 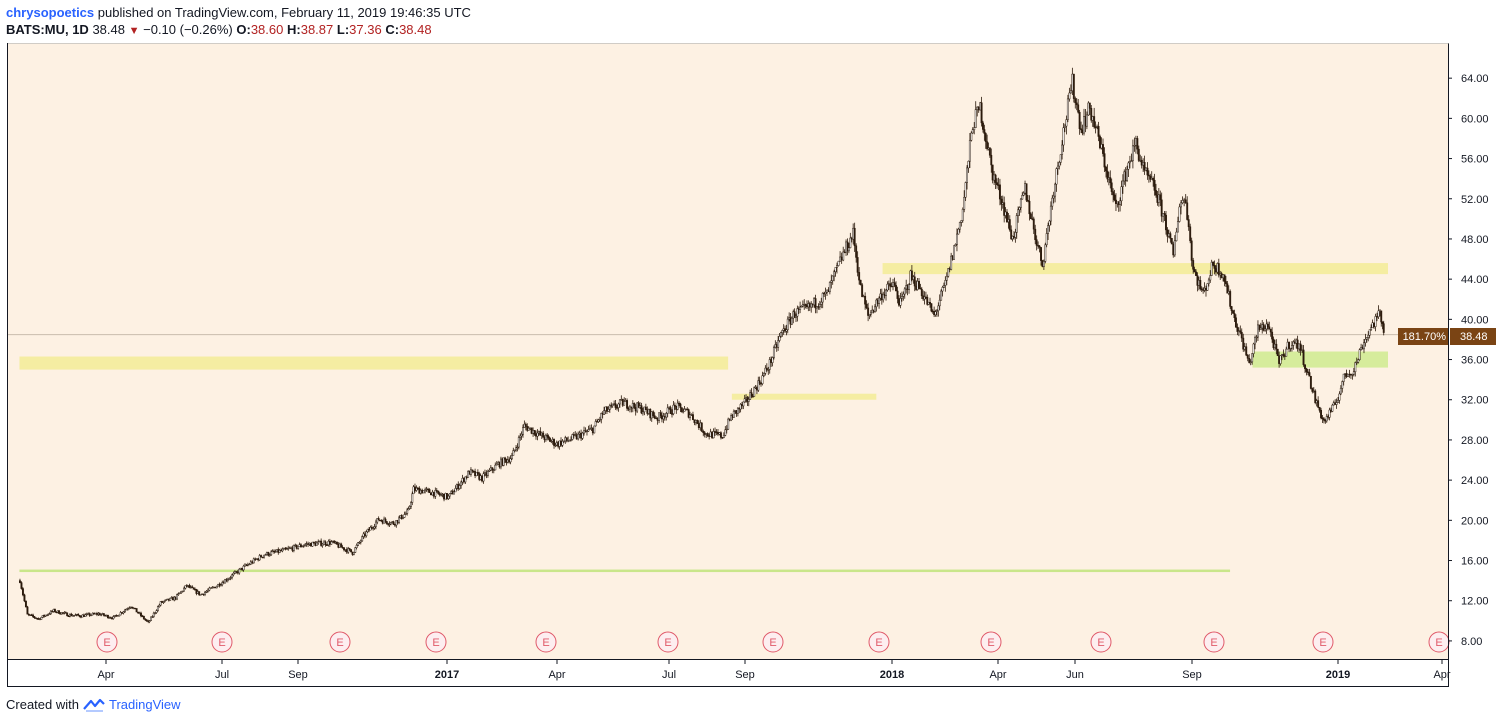 I want to click on symbol-label: BATS:MU, 1D, so click(x=47, y=29).